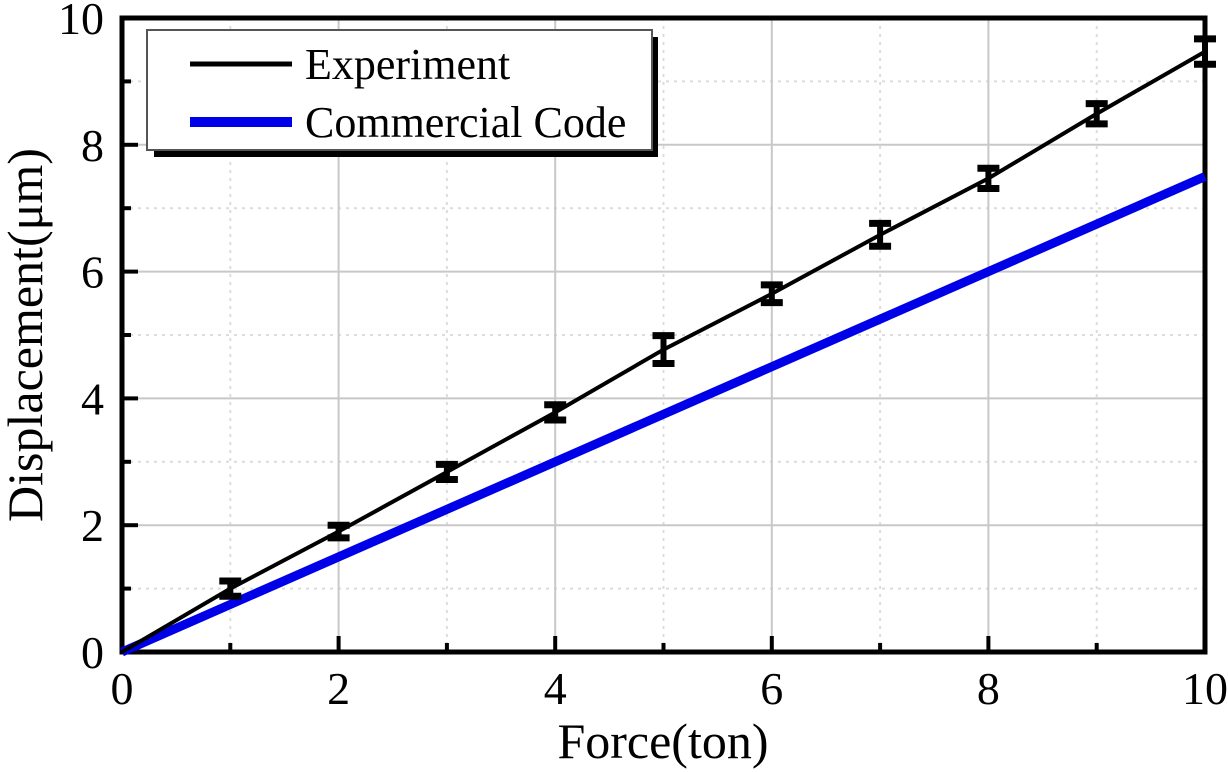 This screenshot has width=1228, height=772. I want to click on x-tick-label: 8, so click(988, 688).